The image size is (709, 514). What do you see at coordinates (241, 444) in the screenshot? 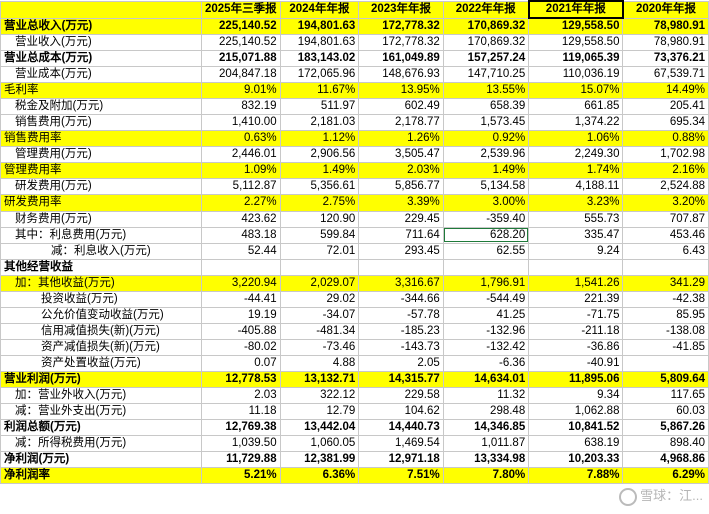
I see `value-cell: 1,039.50` at bounding box center [241, 444].